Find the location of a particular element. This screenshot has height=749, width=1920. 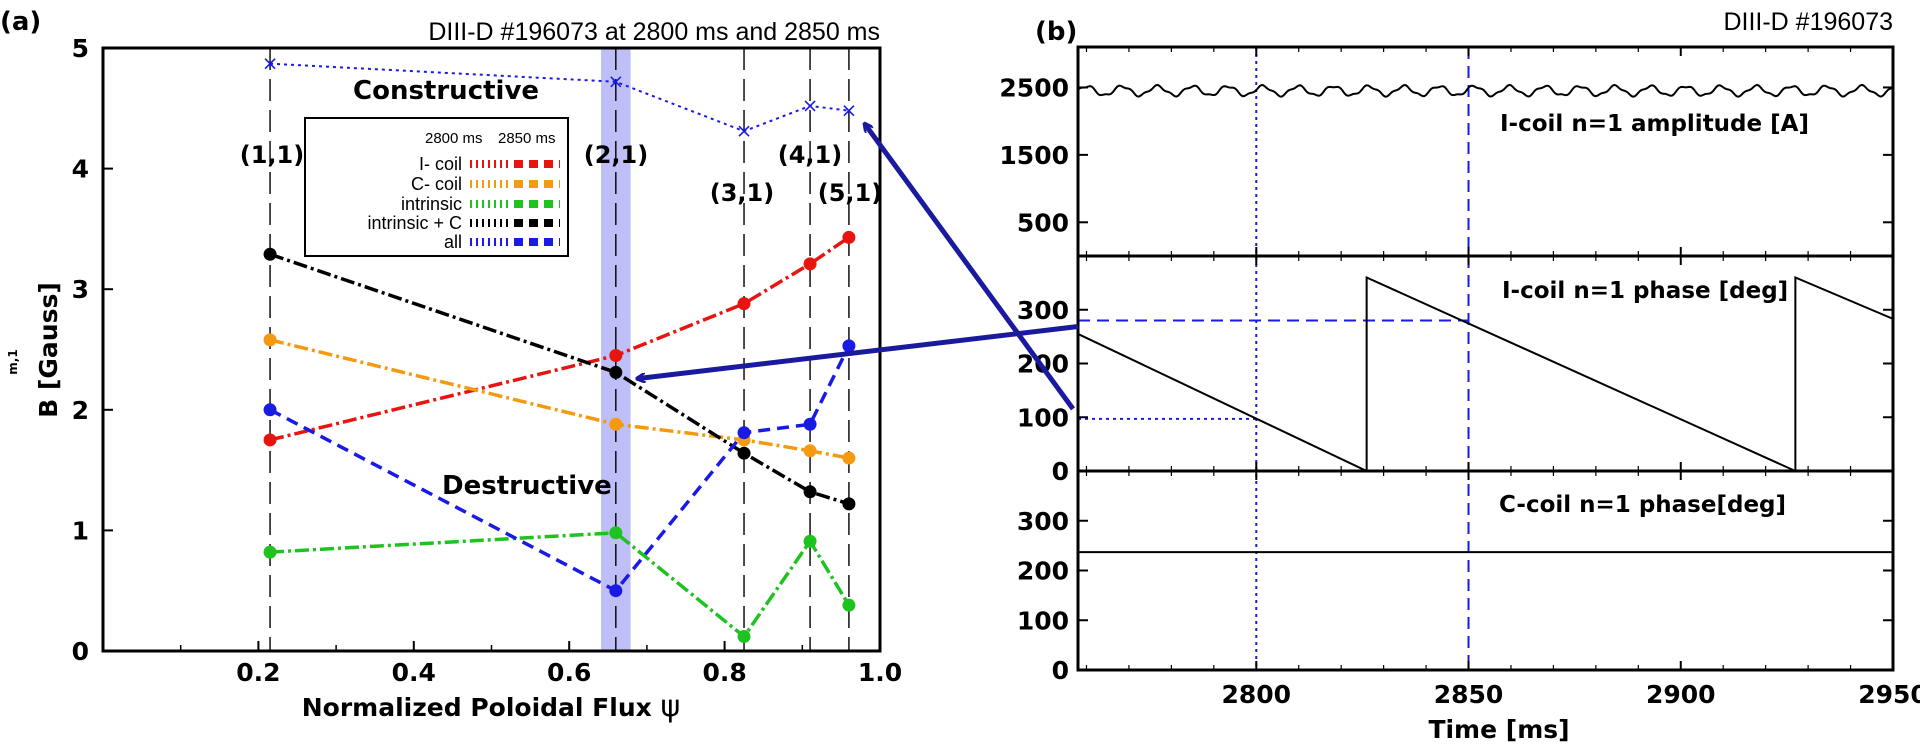

arrow-2850-to-destructive is located at coordinates (858, 351).